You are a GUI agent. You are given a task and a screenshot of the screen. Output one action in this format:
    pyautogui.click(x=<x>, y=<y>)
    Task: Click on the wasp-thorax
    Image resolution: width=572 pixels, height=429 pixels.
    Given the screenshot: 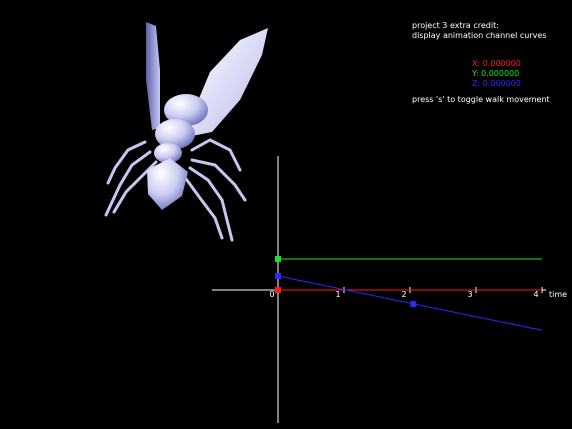 What is the action you would take?
    pyautogui.click(x=175, y=134)
    